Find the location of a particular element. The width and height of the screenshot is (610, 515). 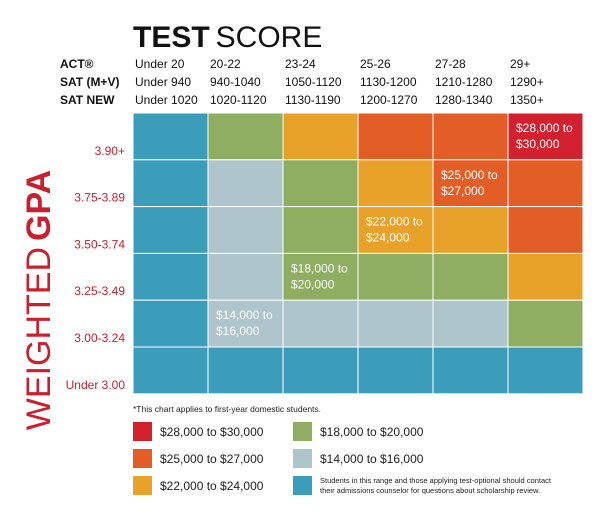

row-label: 3.25-3.49 is located at coordinates (99, 291).